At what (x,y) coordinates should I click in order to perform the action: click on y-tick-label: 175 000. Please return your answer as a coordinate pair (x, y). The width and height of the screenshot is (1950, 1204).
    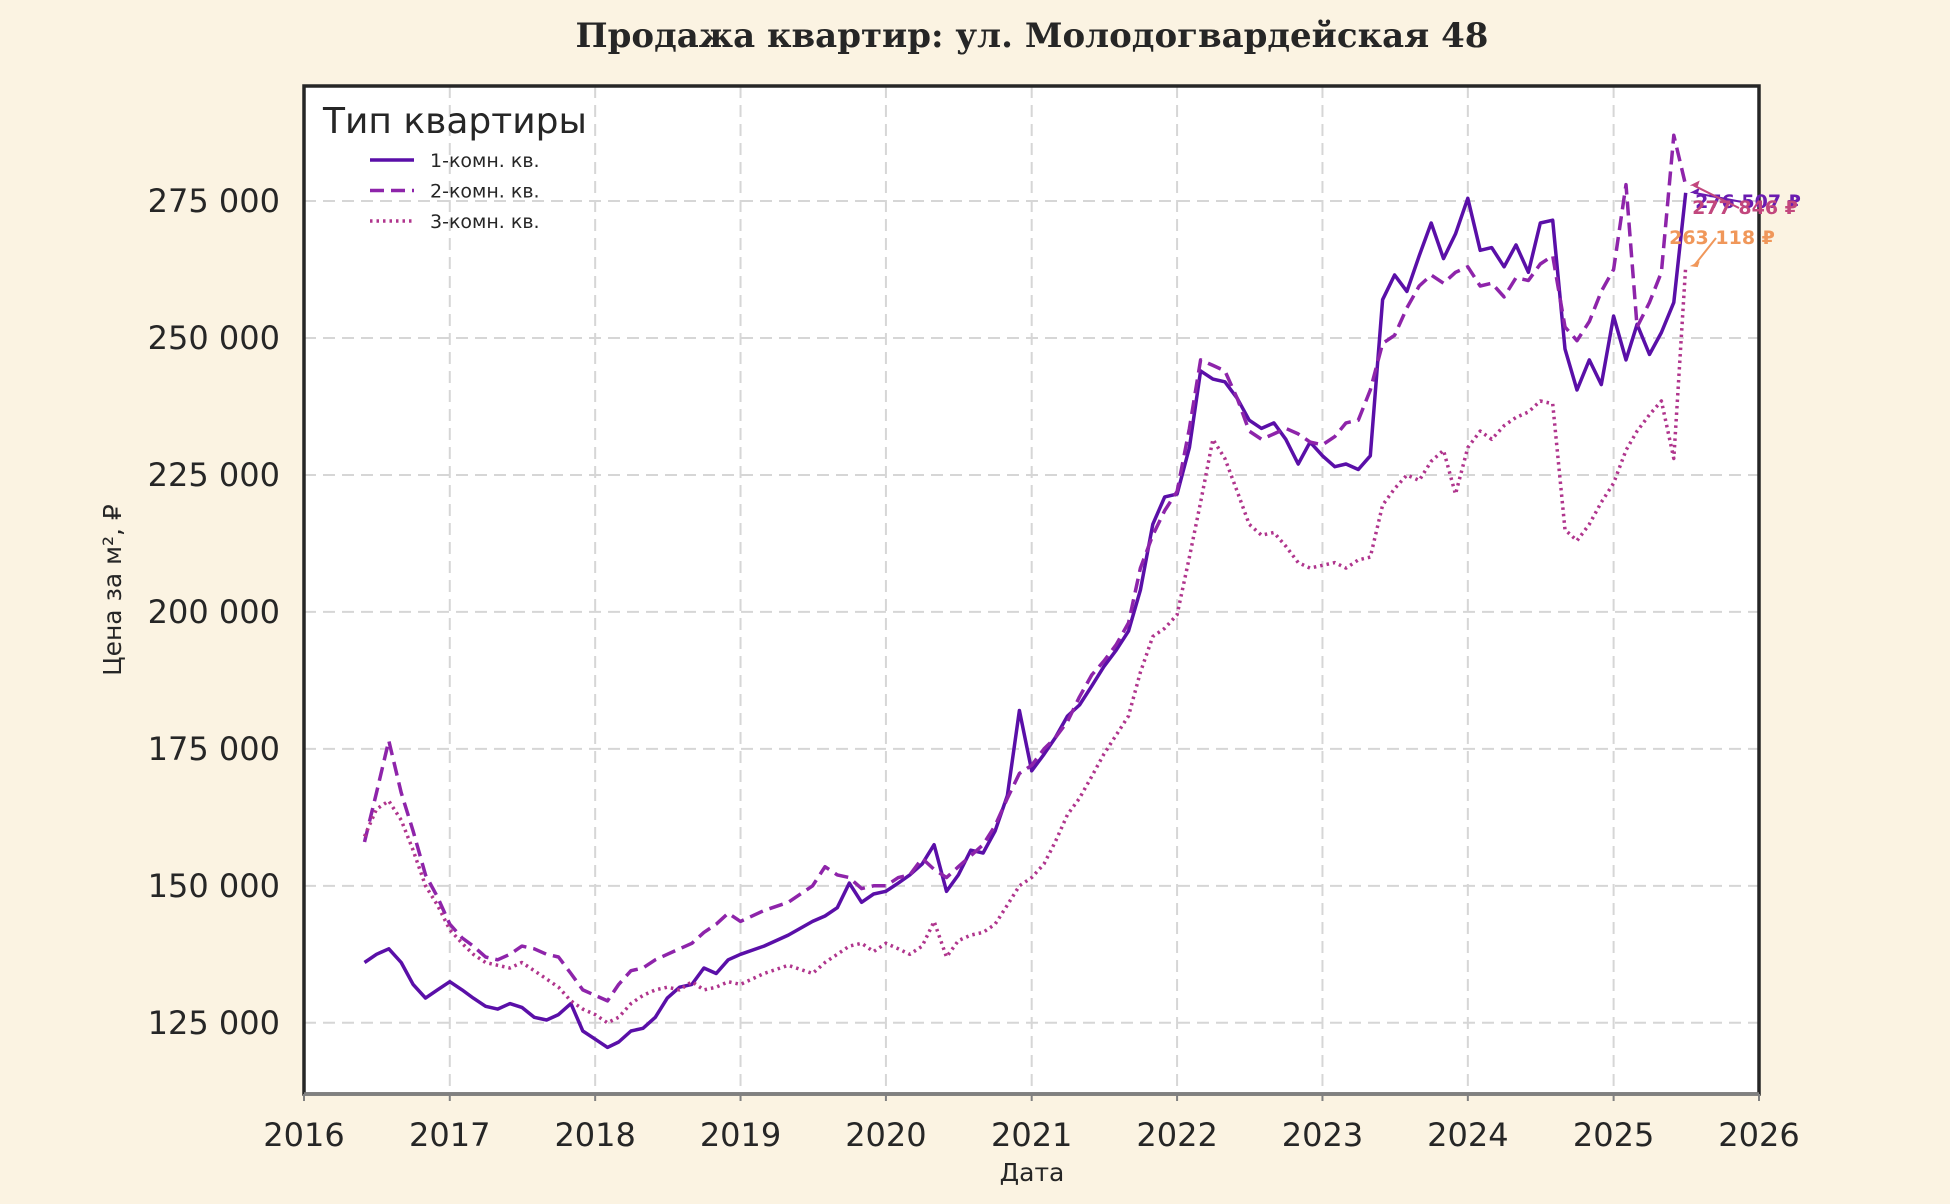
    Looking at the image, I should click on (214, 749).